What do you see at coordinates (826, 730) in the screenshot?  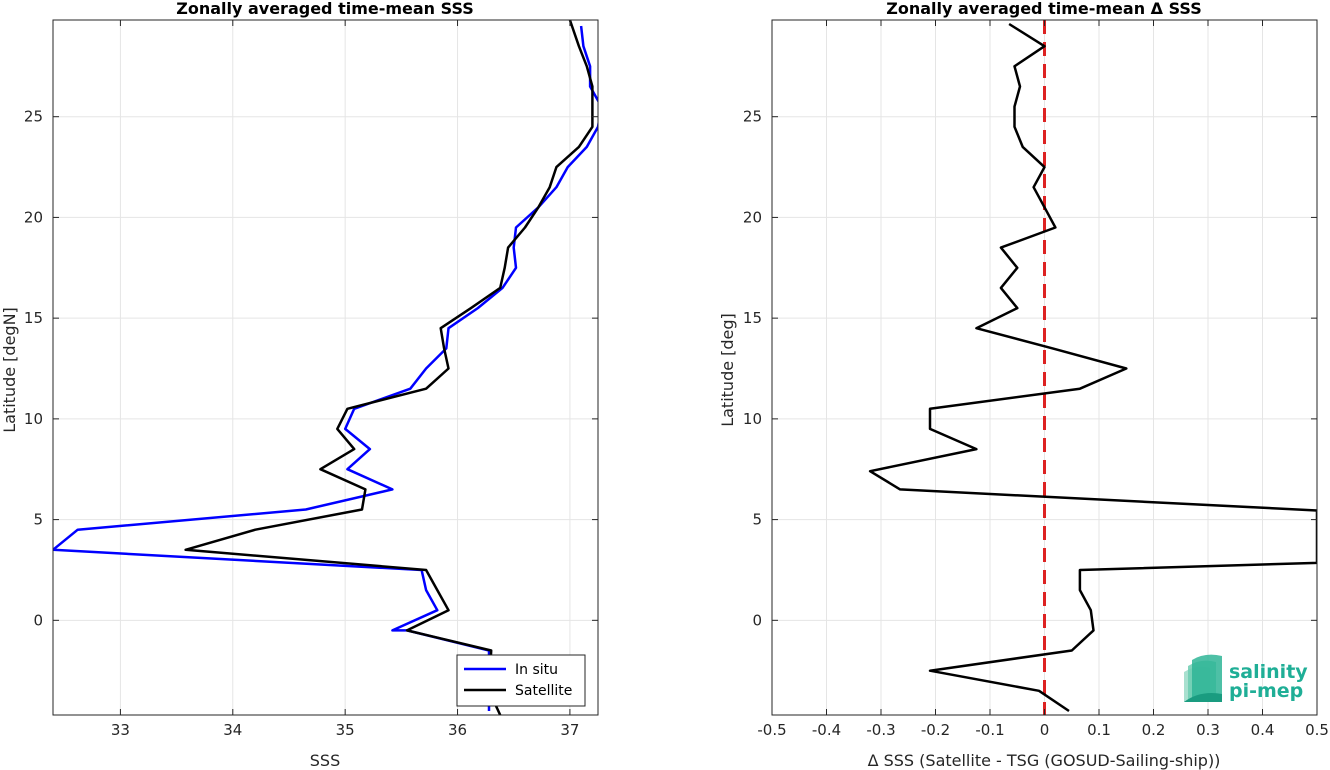 I see `delta-xtick-label: -0.4` at bounding box center [826, 730].